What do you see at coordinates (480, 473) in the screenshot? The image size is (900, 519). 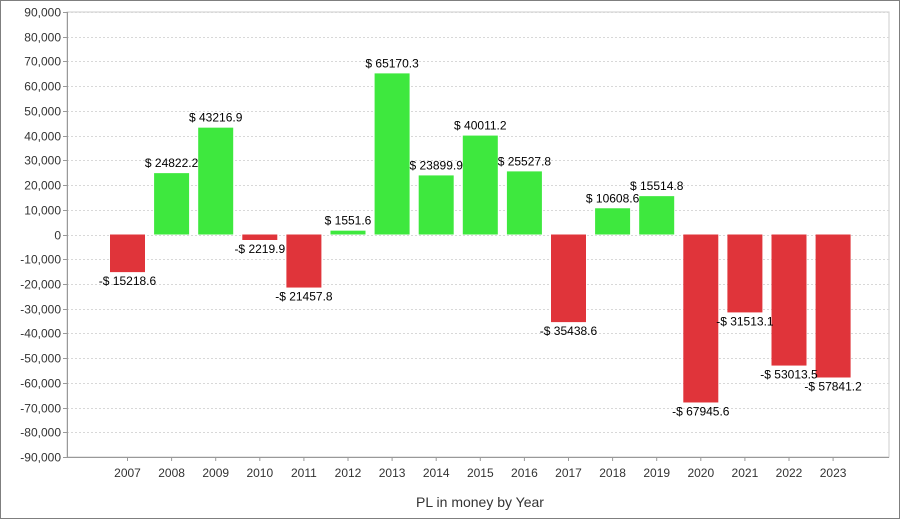 I see `x-tick-label: 2015` at bounding box center [480, 473].